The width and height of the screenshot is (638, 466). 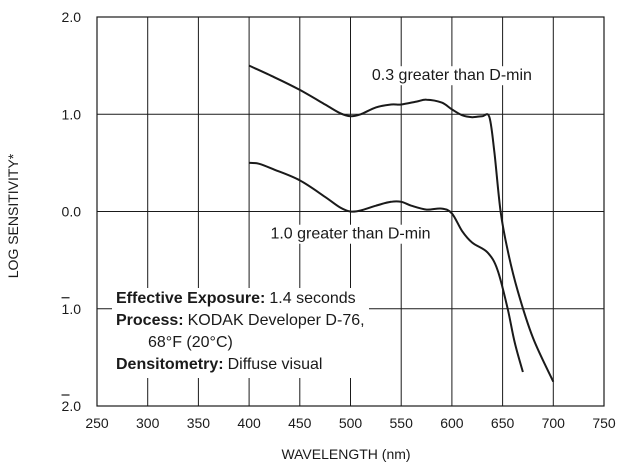 What do you see at coordinates (148, 423) in the screenshot?
I see `x-tick-300: 300` at bounding box center [148, 423].